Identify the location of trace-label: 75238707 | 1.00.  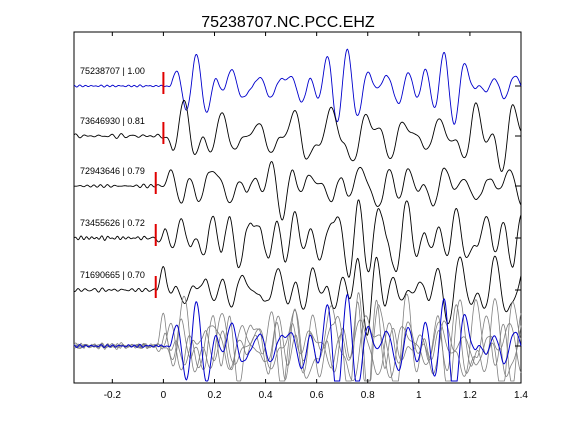
(112, 71).